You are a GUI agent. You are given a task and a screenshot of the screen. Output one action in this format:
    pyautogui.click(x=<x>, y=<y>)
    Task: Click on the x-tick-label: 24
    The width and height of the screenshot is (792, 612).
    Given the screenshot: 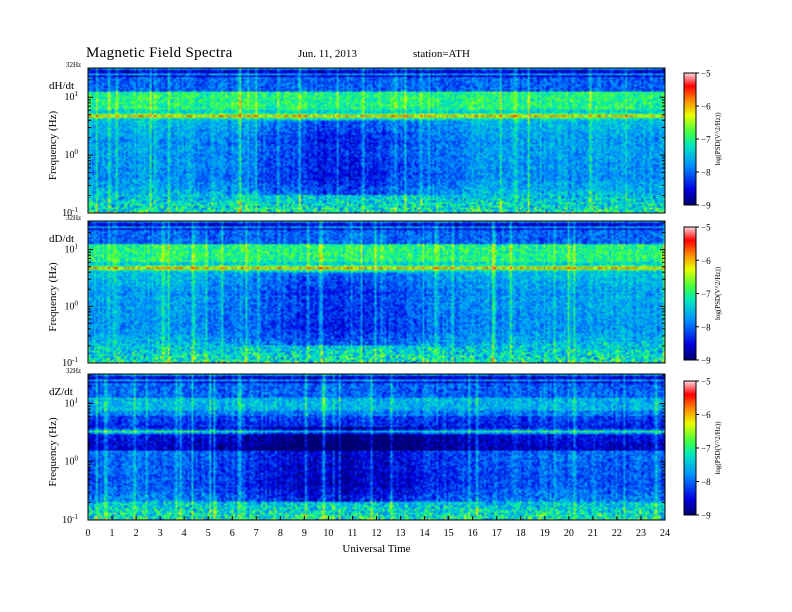 What is the action you would take?
    pyautogui.click(x=665, y=533)
    